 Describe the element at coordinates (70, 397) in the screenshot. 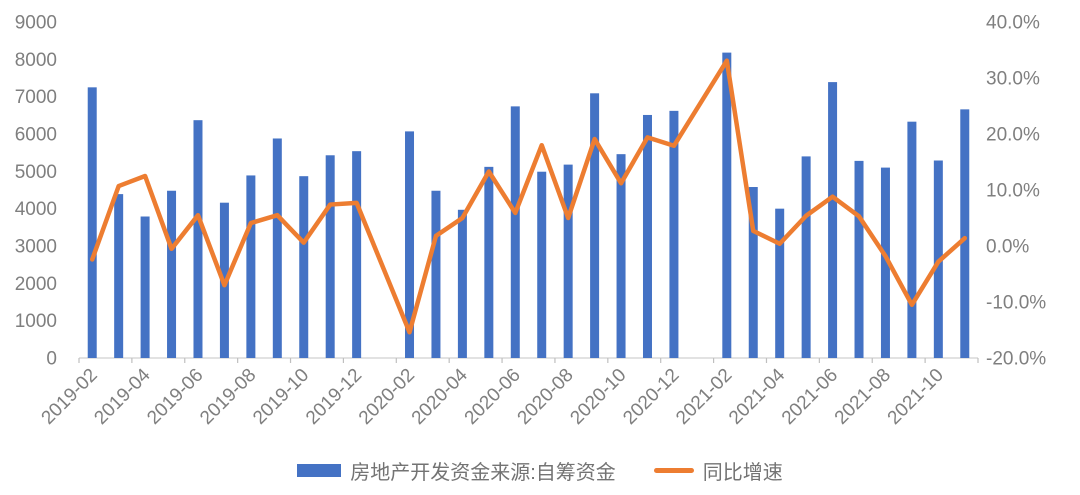

I see `x-tick-label: 2019-02` at that location.